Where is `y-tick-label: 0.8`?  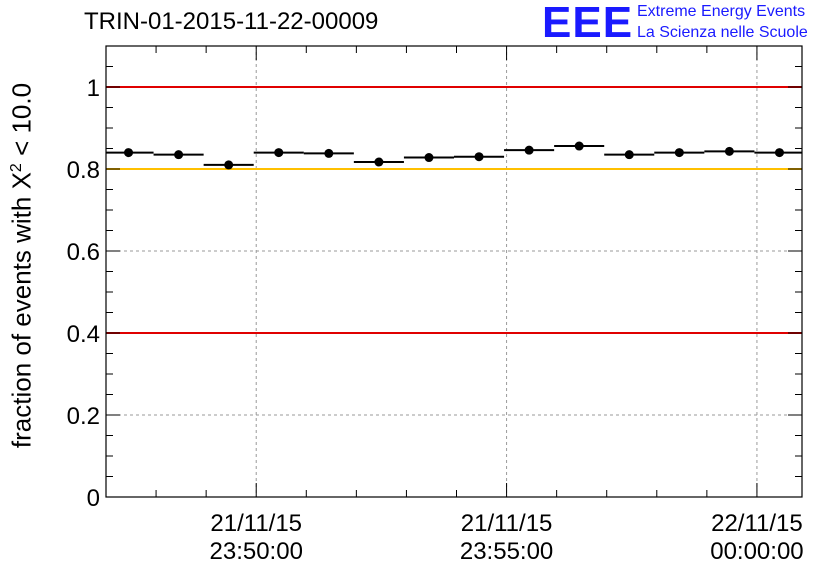 y-tick-label: 0.8 is located at coordinates (83, 170).